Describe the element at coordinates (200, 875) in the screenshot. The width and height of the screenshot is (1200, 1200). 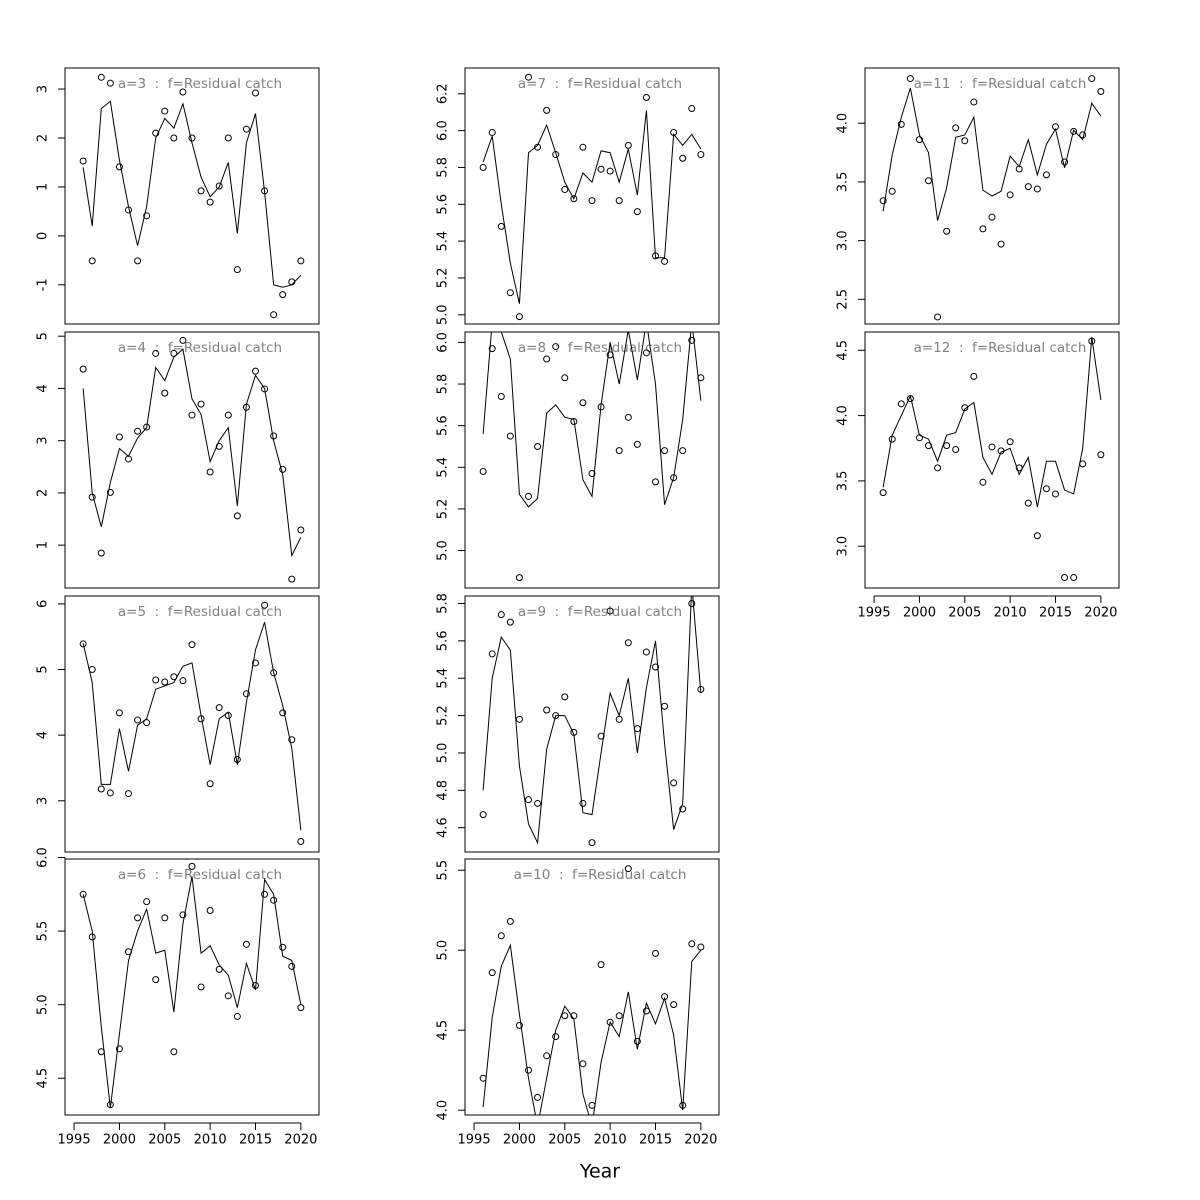
I see `panel-title: a=6 : f=Residual catch` at that location.